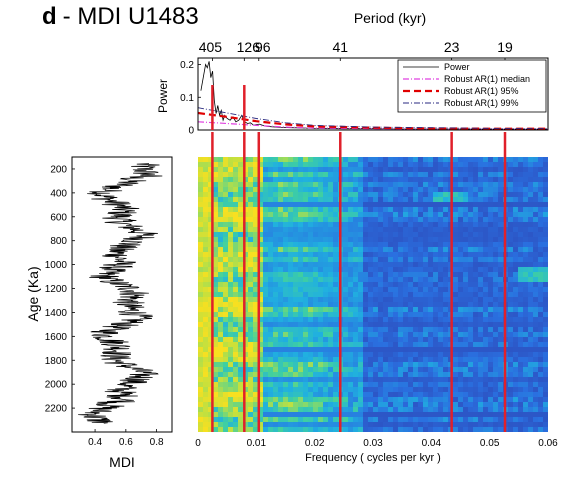 The image size is (573, 481). I want to click on legend-label-99: Robust AR(1) 99%, so click(481, 103).